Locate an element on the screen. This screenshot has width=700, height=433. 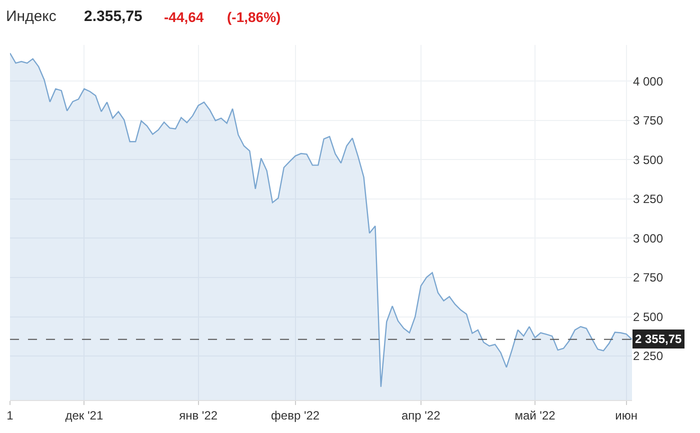
x-tick-label: февр '22 is located at coordinates (295, 415).